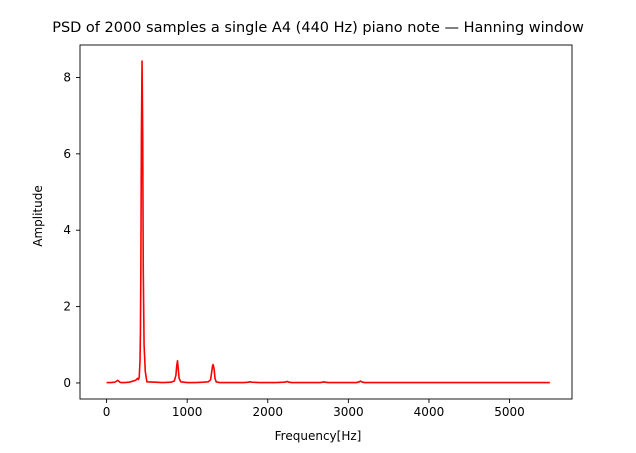  I want to click on y-tick-label: 4, so click(67, 230).